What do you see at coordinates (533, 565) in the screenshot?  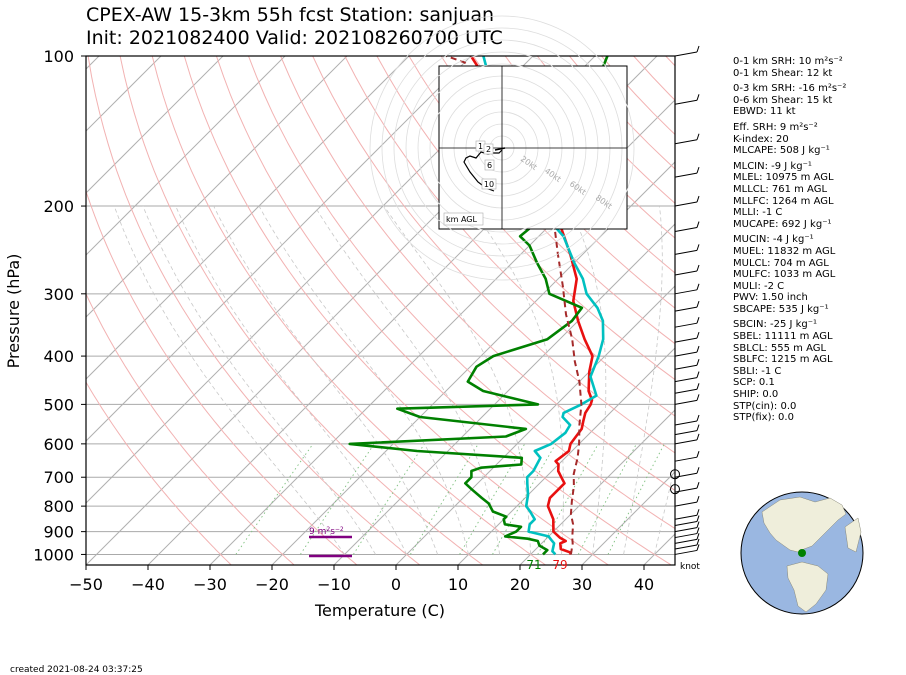 I see `surface-dewpoint-label: 71` at bounding box center [533, 565].